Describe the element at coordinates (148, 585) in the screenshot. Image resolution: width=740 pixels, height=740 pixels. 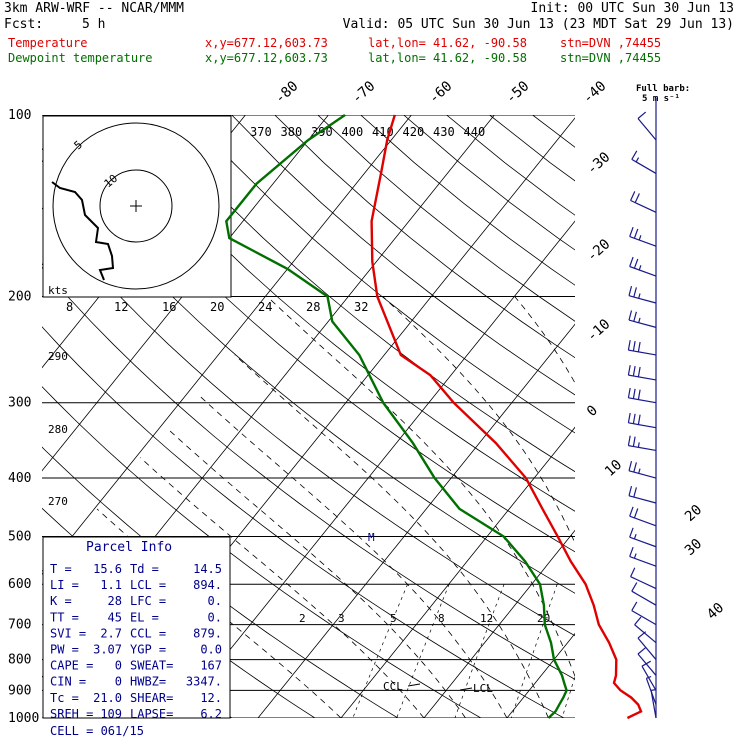
I see `parcel-info-key: LCL =` at that location.